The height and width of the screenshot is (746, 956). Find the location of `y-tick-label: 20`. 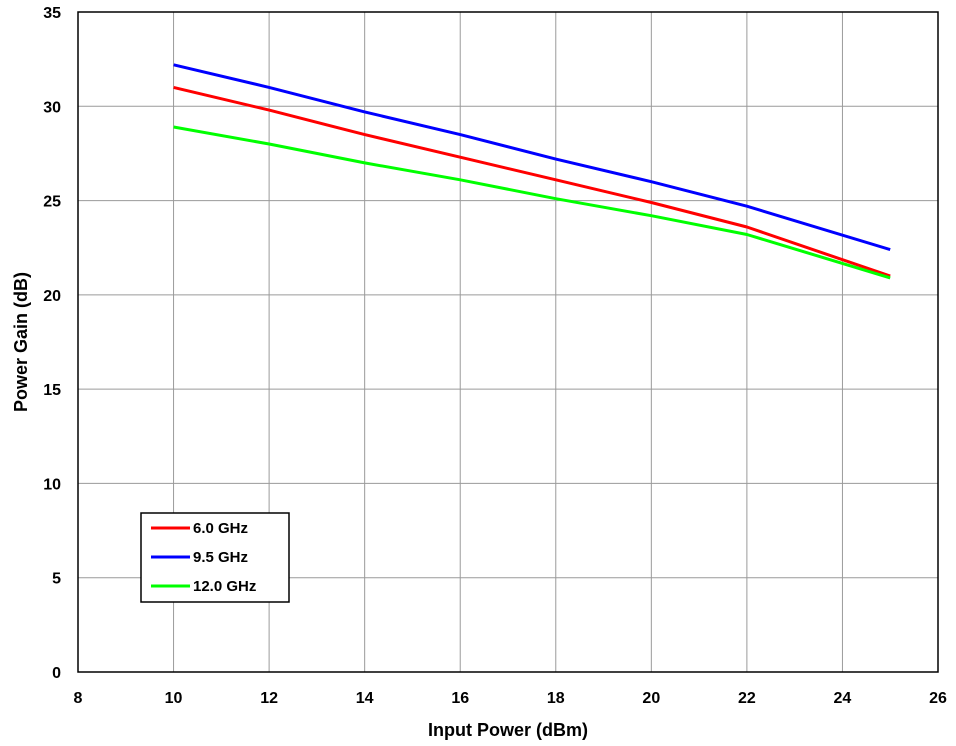

y-tick-label: 20 is located at coordinates (52, 296).